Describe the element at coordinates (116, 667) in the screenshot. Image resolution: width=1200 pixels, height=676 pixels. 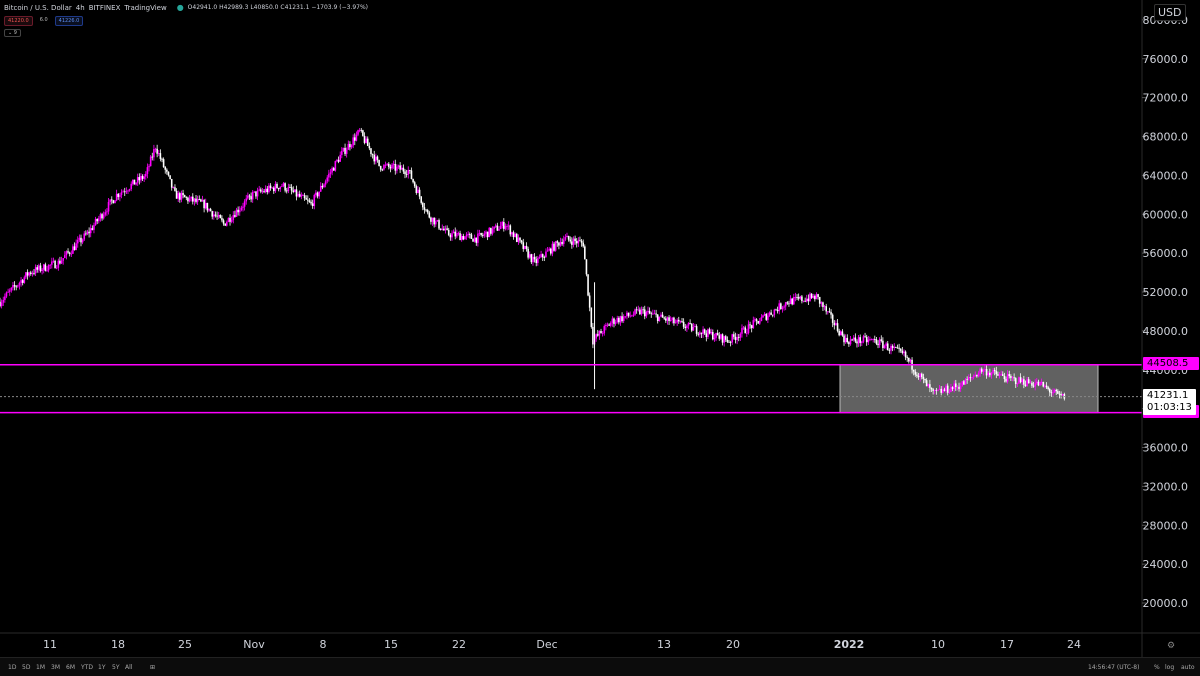
I see `timeframe-5y: 5Y` at that location.